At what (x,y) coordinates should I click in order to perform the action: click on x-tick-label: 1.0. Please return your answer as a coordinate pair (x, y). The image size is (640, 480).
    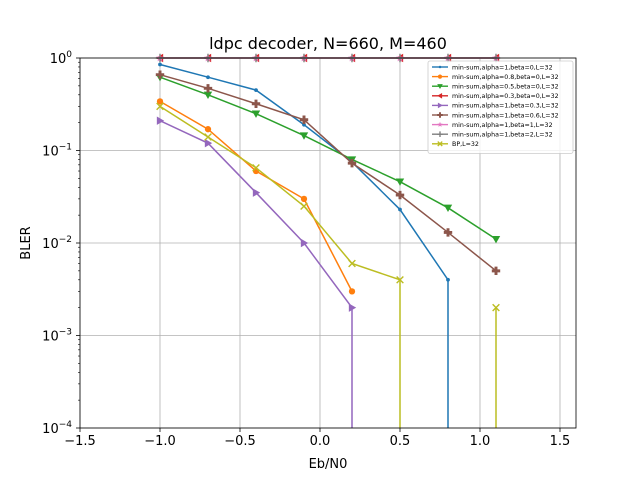
    Looking at the image, I should click on (480, 441).